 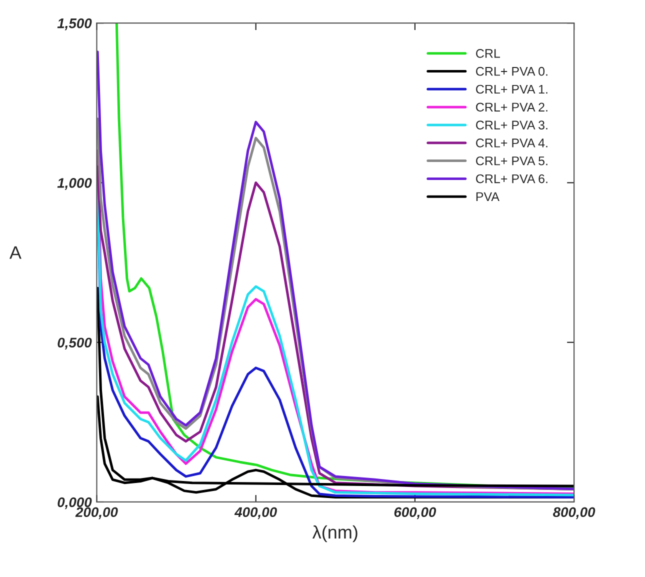 I want to click on legend-label: CRL+ PVA 6., so click(x=512, y=179).